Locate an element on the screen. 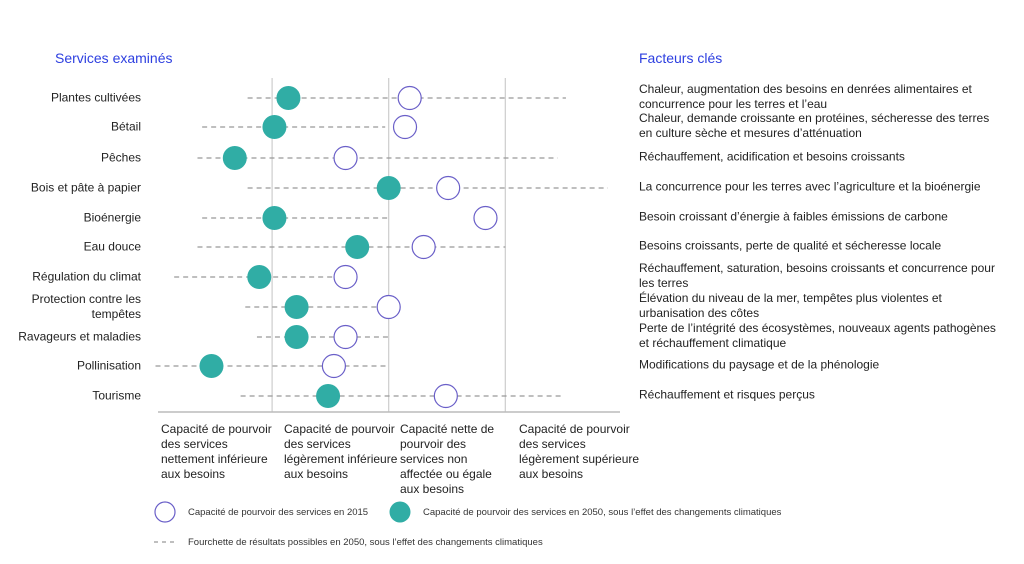 The width and height of the screenshot is (1024, 564). service-label: Ravageurs et maladies is located at coordinates (79, 336).